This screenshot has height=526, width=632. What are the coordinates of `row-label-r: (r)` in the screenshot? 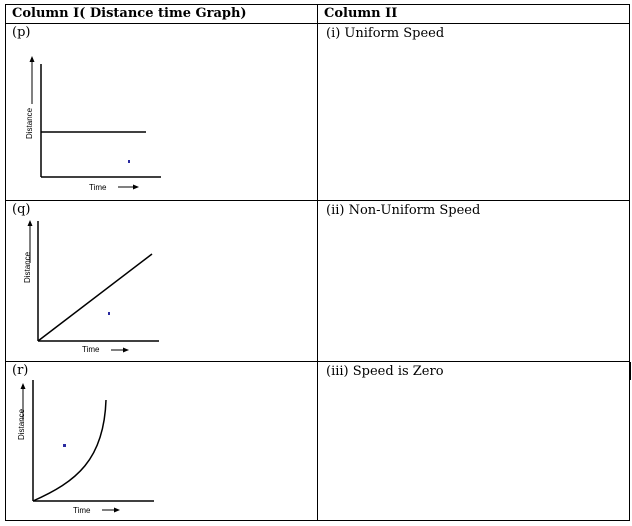 It's located at (20, 370).